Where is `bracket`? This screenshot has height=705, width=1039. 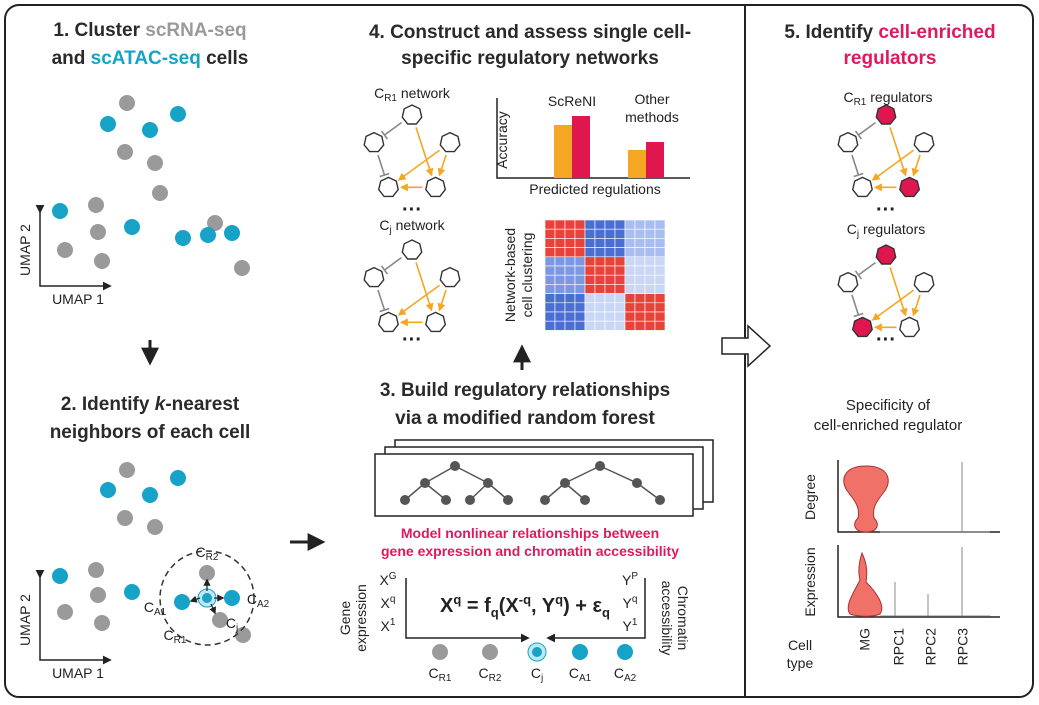 bracket is located at coordinates (467, 610).